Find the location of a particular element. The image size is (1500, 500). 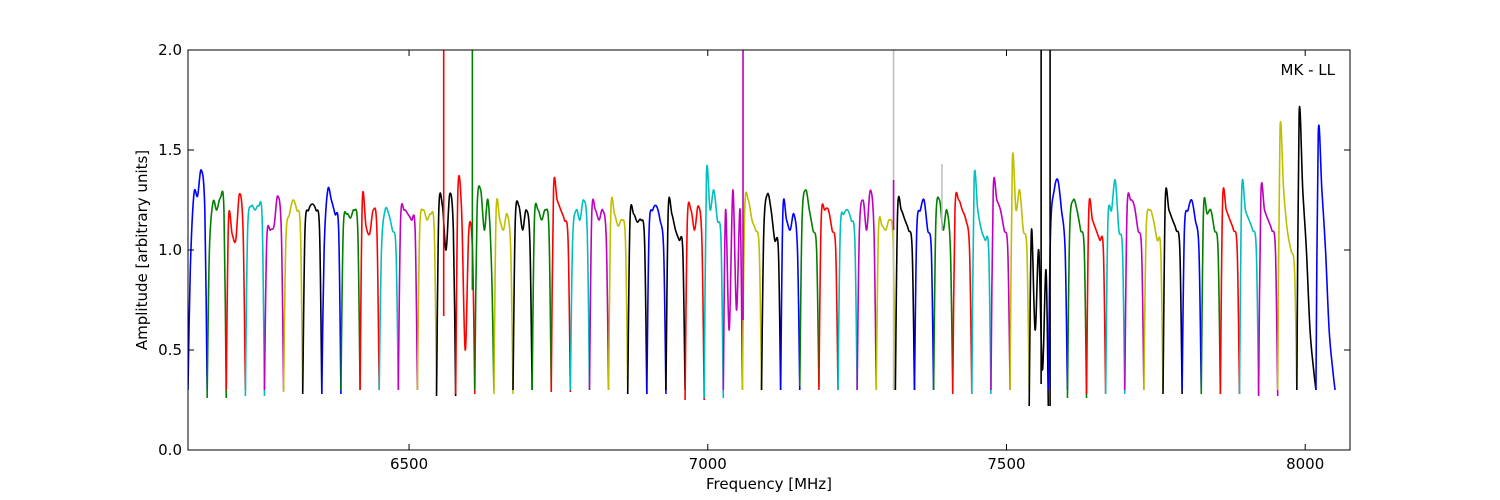

x-tick-label: 6500 is located at coordinates (409, 464).